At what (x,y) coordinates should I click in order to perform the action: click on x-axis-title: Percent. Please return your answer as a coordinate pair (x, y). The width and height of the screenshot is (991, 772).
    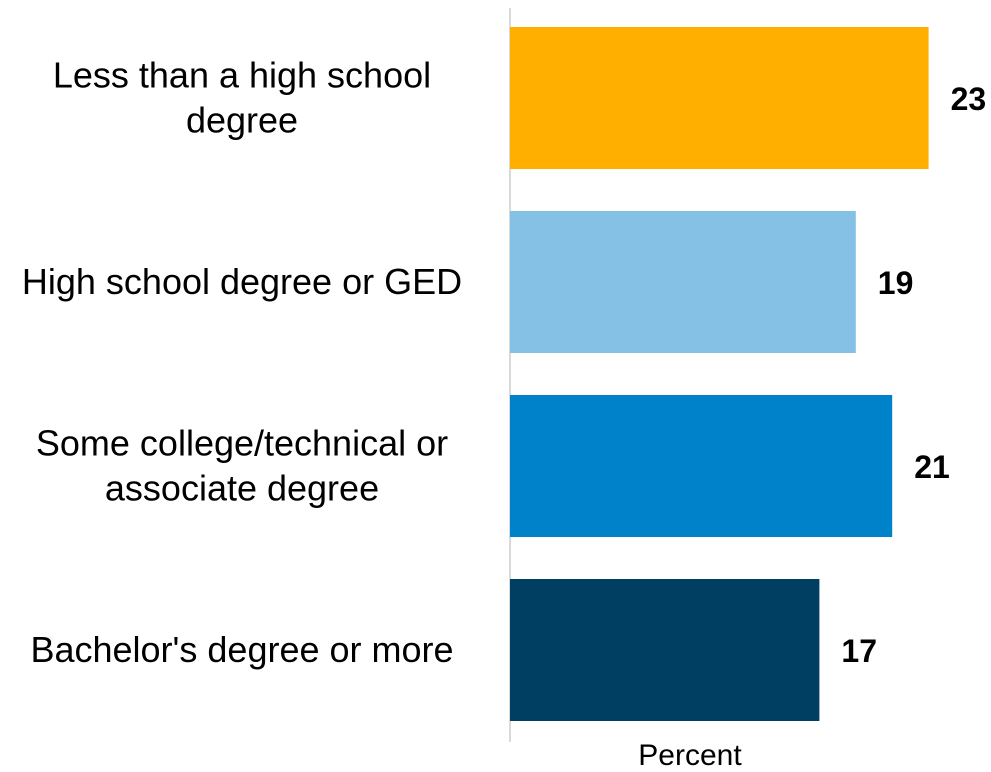
    Looking at the image, I should click on (690, 755).